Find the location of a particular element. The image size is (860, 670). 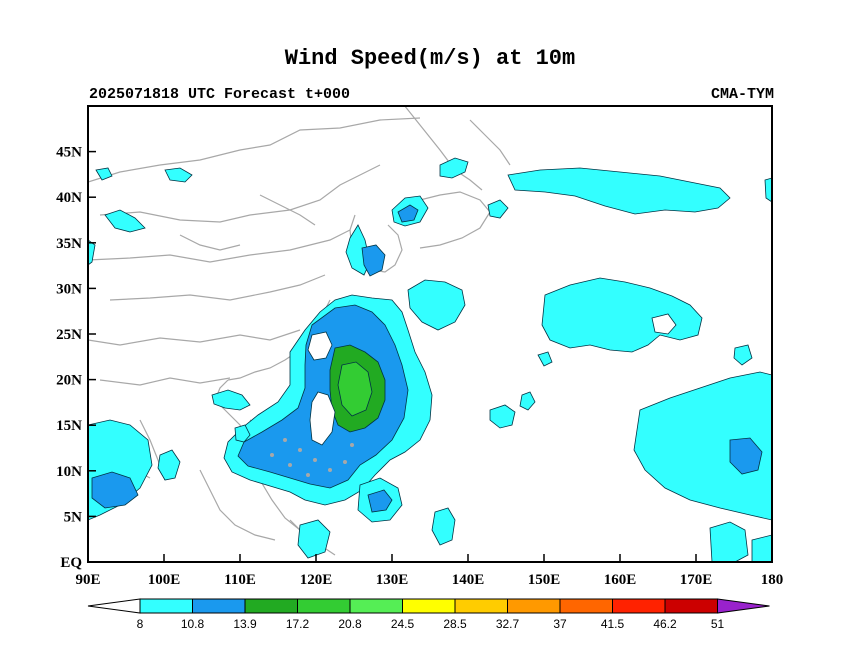

lon-tick-label: 140E is located at coordinates (468, 580).